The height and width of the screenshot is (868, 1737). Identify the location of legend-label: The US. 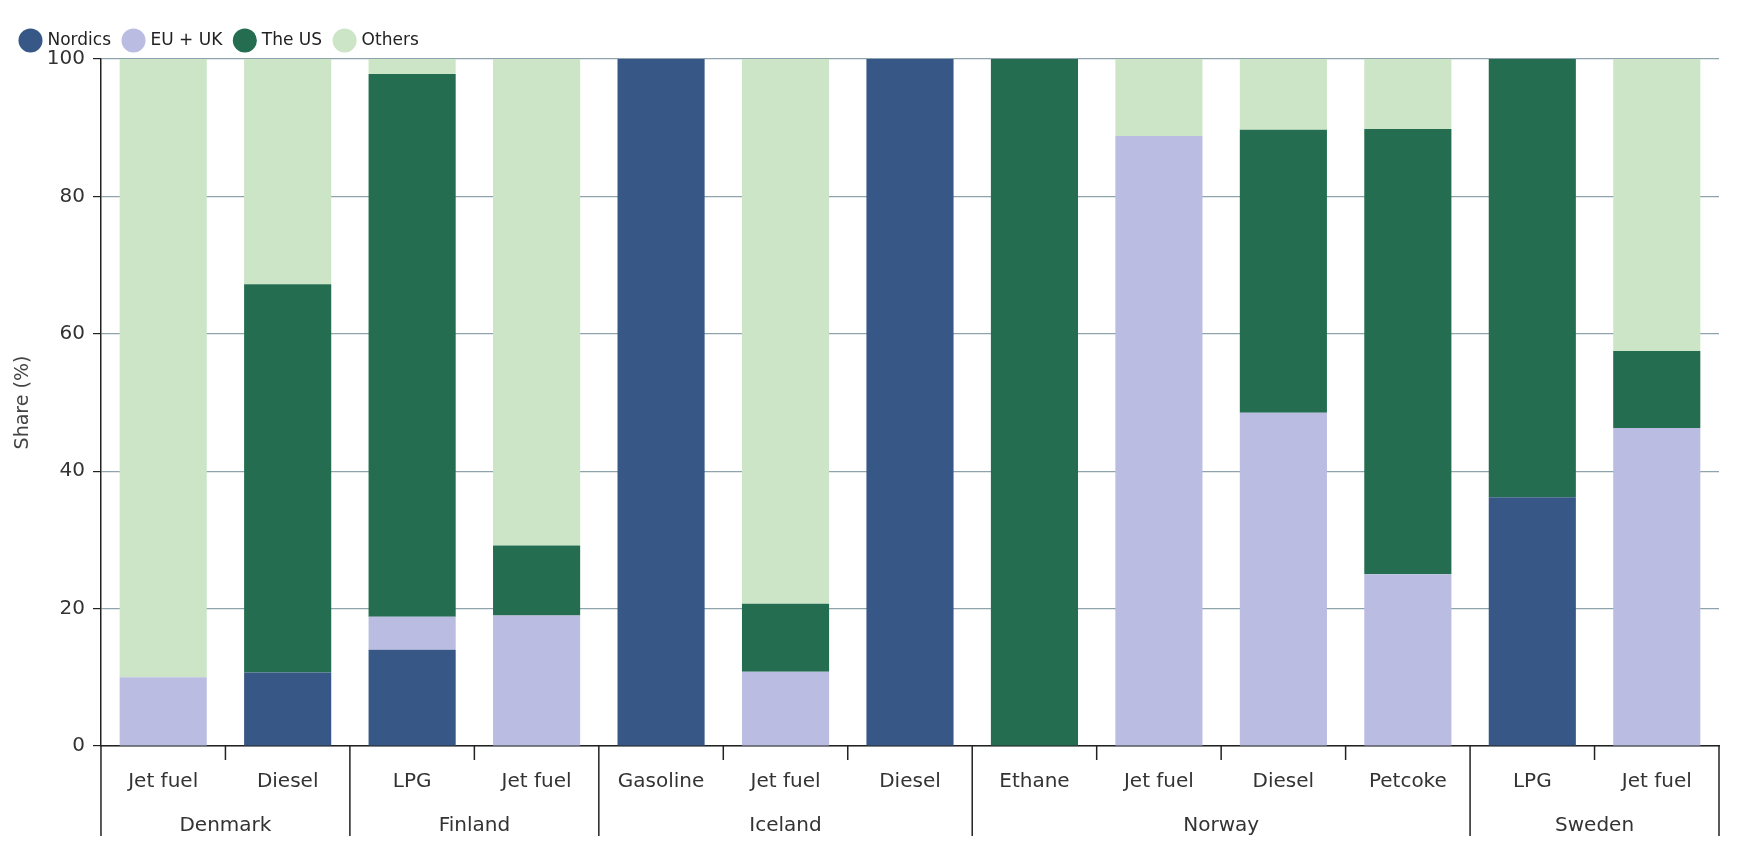
(291, 38).